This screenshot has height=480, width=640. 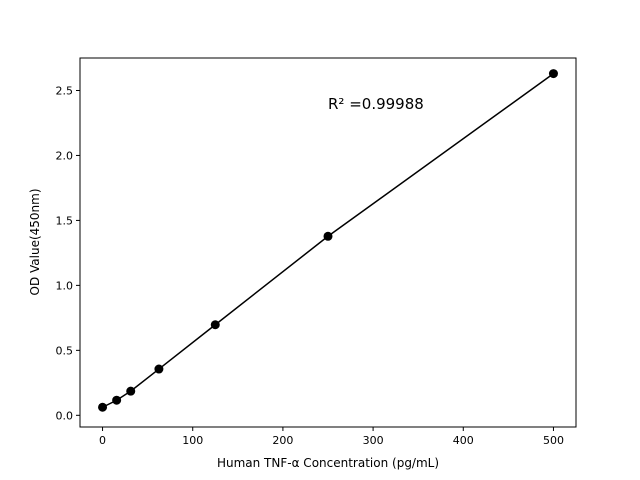 I want to click on y-tick-label: 0.0, so click(x=65, y=415).